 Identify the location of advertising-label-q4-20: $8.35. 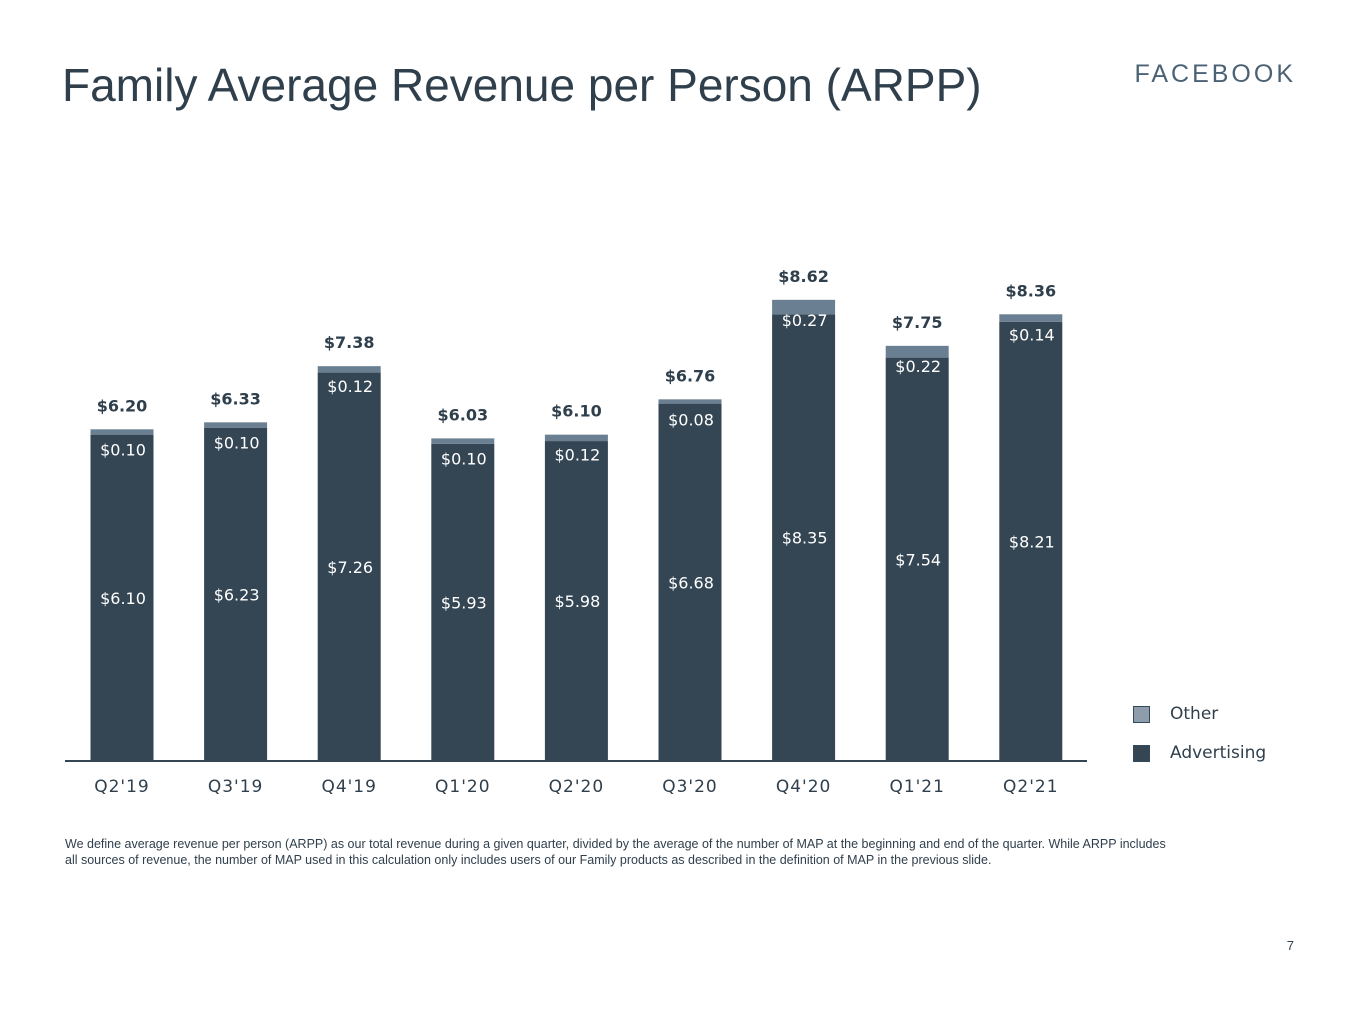
(805, 538).